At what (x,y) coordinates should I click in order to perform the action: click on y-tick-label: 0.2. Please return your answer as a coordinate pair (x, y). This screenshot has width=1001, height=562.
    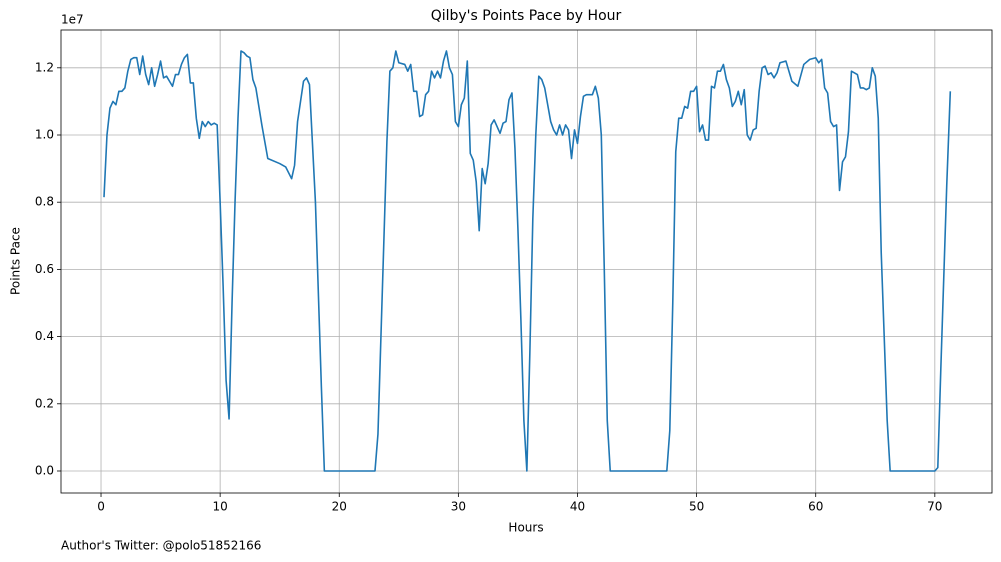
    Looking at the image, I should click on (44, 403).